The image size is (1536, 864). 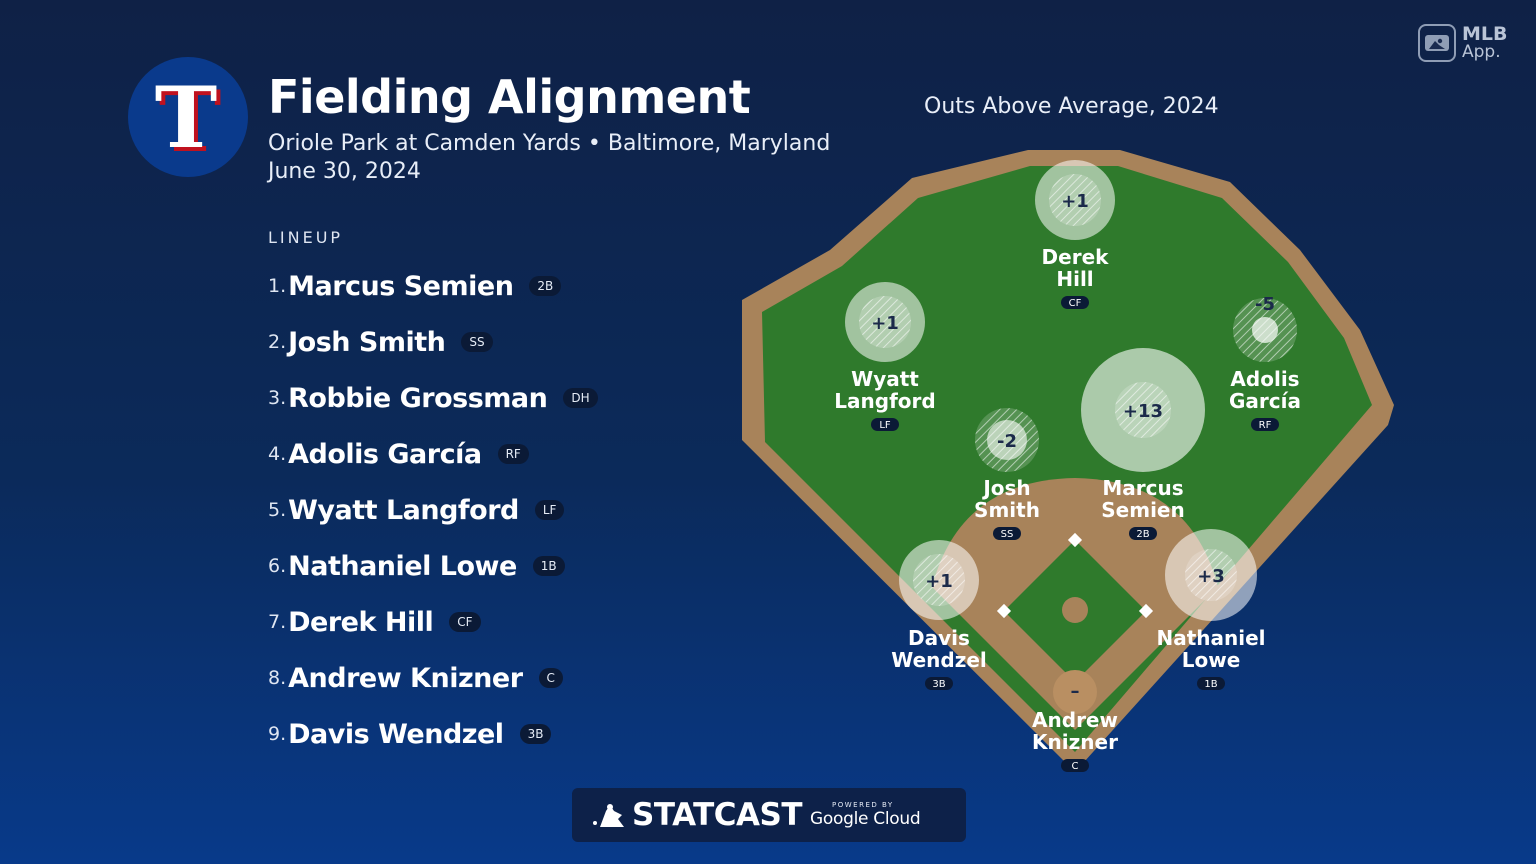 I want to click on lineup-item: 7. Derek Hill CF, so click(x=433, y=622).